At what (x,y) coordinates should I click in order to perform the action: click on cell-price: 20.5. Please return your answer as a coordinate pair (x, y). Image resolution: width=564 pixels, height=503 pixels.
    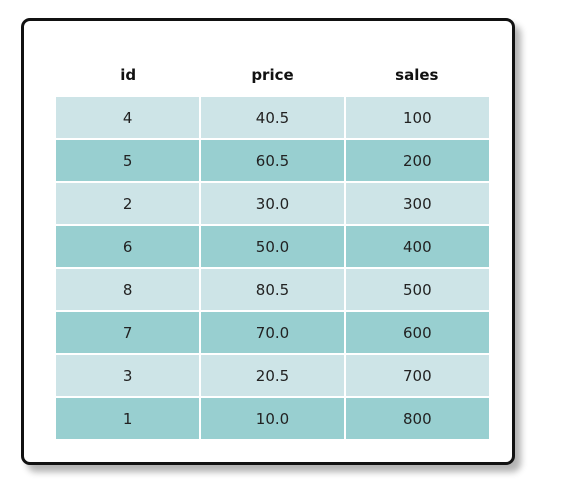
    Looking at the image, I should click on (272, 375).